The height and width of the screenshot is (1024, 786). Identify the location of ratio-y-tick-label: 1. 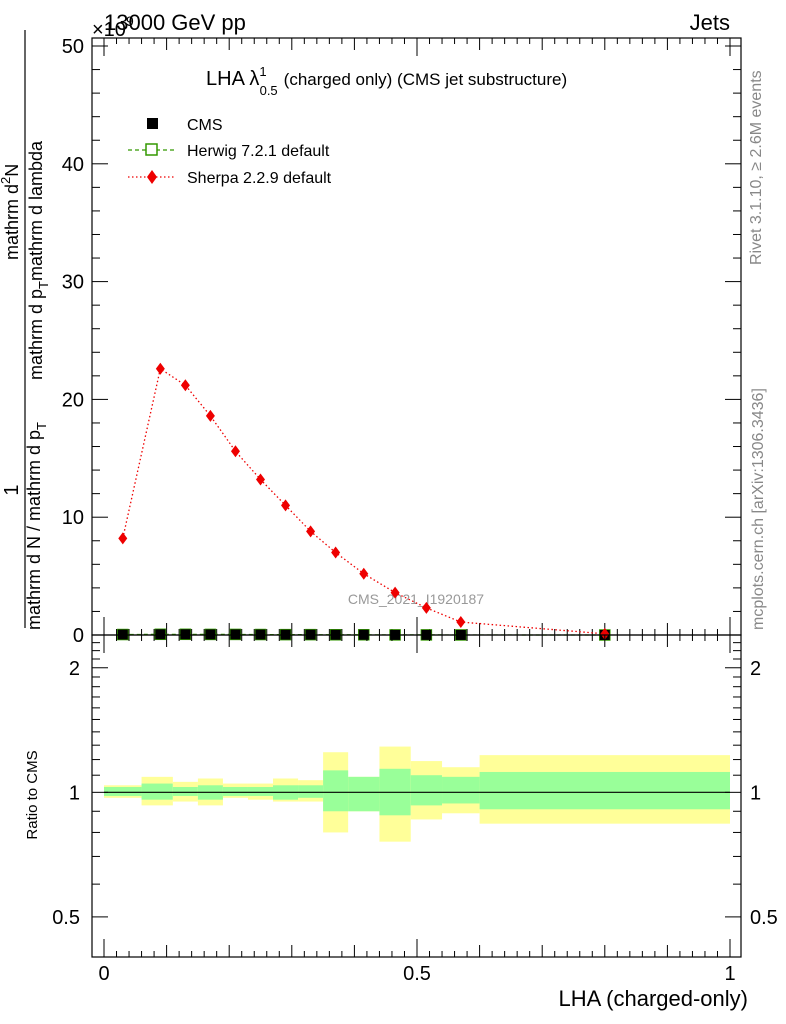
(74, 793).